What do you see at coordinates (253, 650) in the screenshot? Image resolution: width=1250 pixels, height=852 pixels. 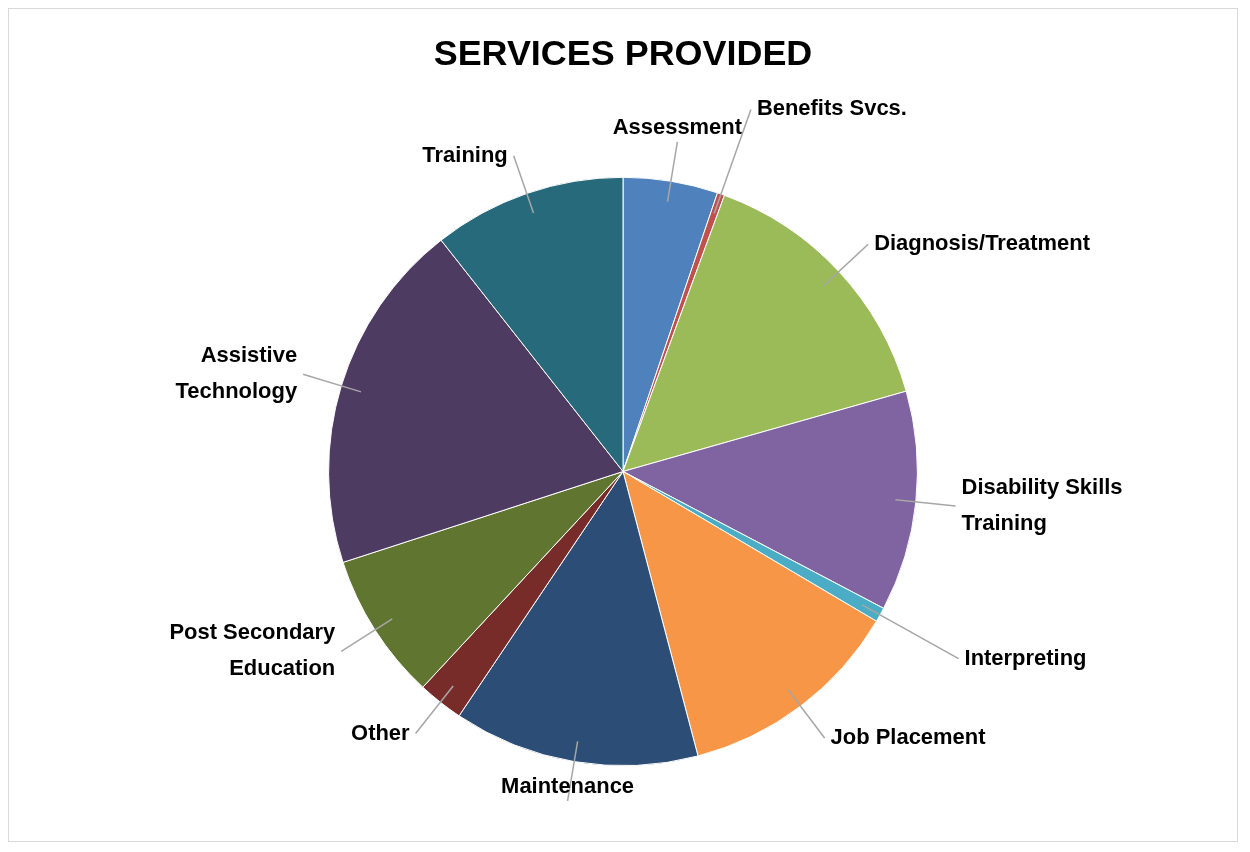 I see `slice-label: Post Secondary Education` at bounding box center [253, 650].